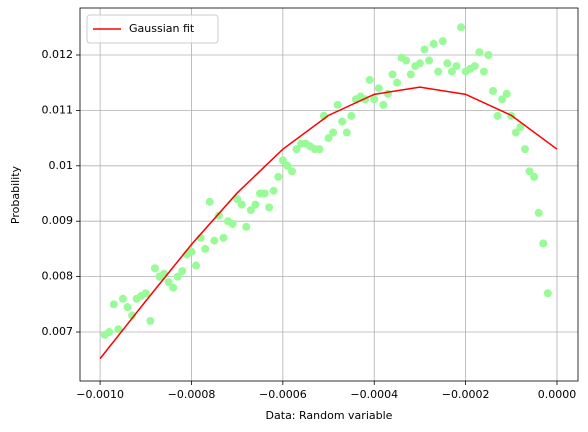 The height and width of the screenshot is (432, 588). I want to click on y-axis-label: Probability, so click(15, 194).